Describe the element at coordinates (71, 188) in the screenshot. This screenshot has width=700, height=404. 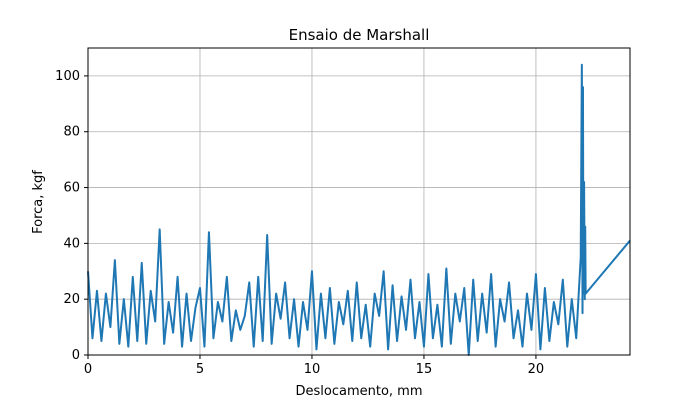
I see `y-tick-label: 60` at that location.